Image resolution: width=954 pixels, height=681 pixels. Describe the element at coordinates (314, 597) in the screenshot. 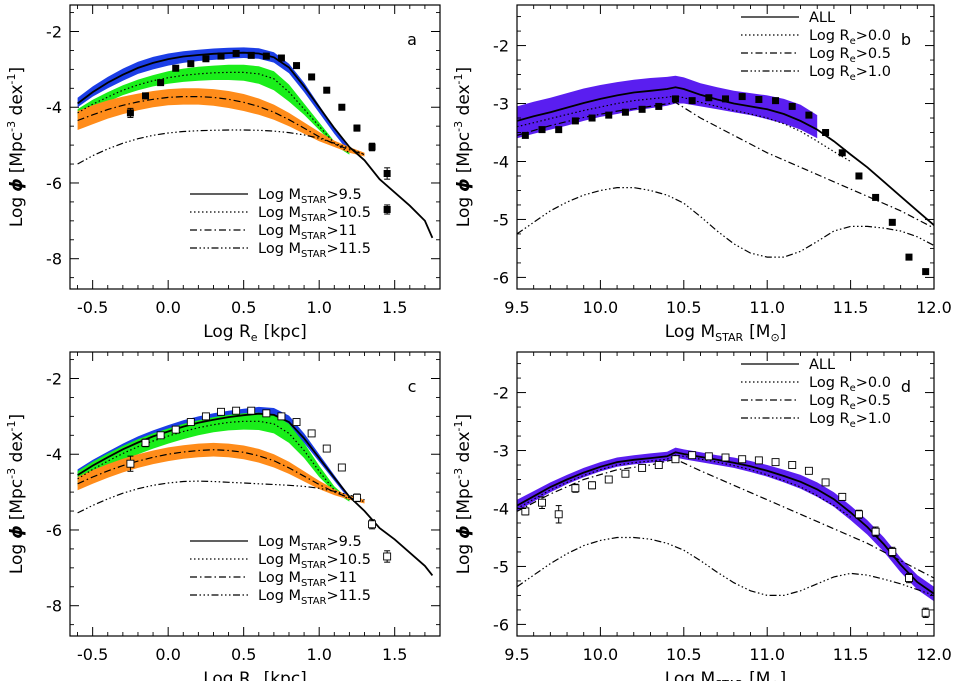

I see `legend-entry: Log MSTAR>11.5` at that location.